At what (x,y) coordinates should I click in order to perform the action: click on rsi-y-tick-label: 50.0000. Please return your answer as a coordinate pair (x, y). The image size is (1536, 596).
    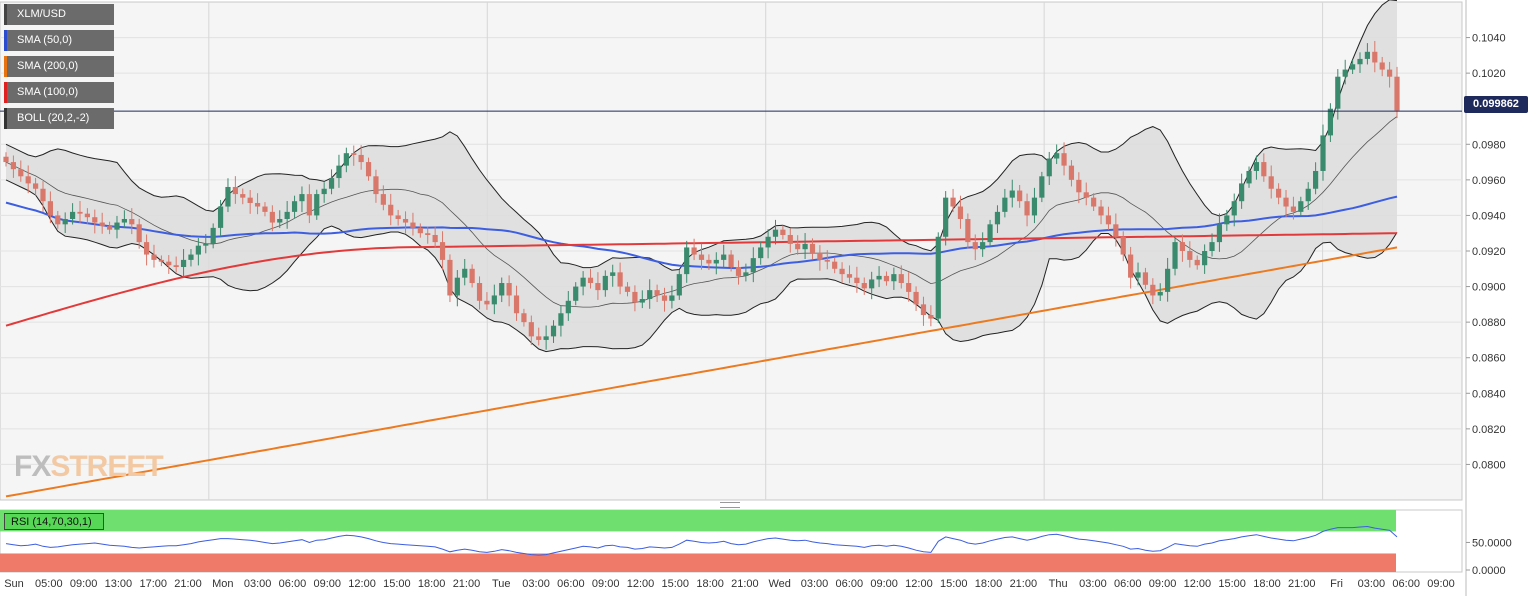
    Looking at the image, I should click on (1492, 543).